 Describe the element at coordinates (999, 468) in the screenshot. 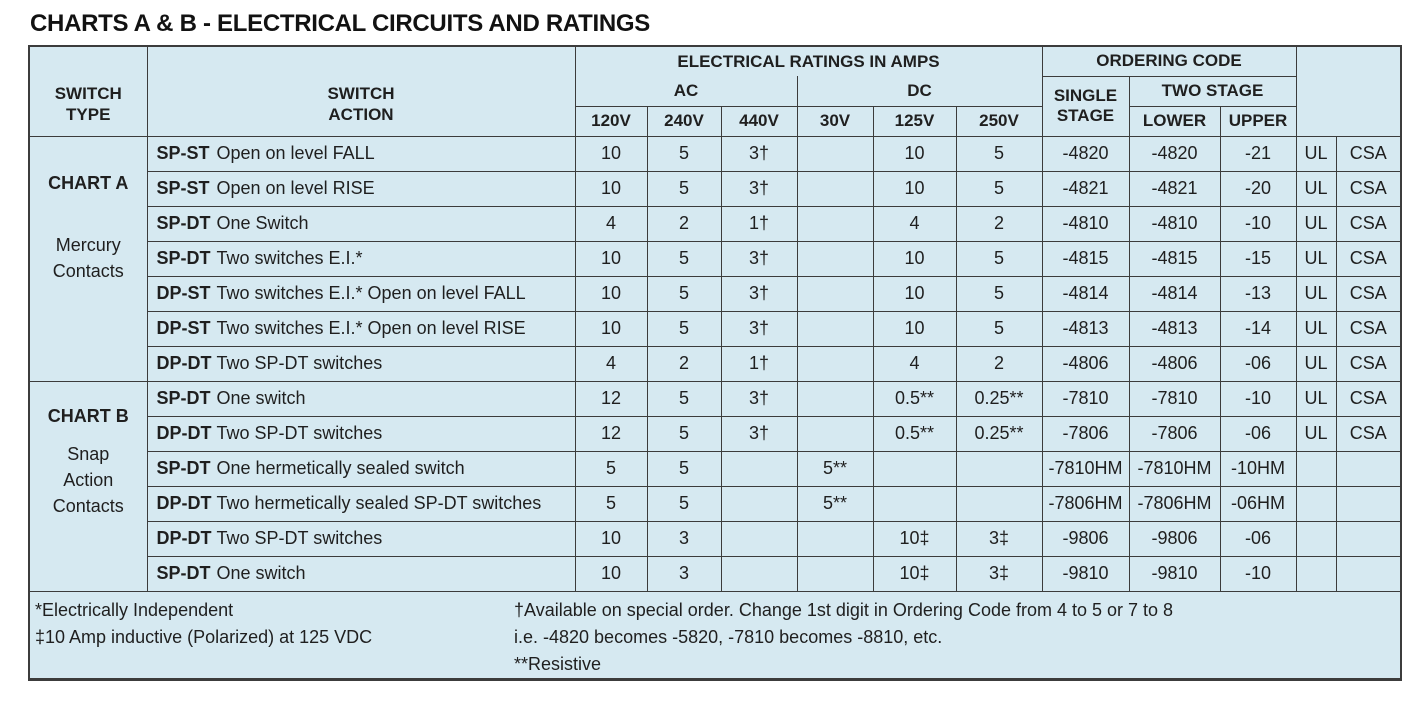

I see `cell-dc-250v` at that location.